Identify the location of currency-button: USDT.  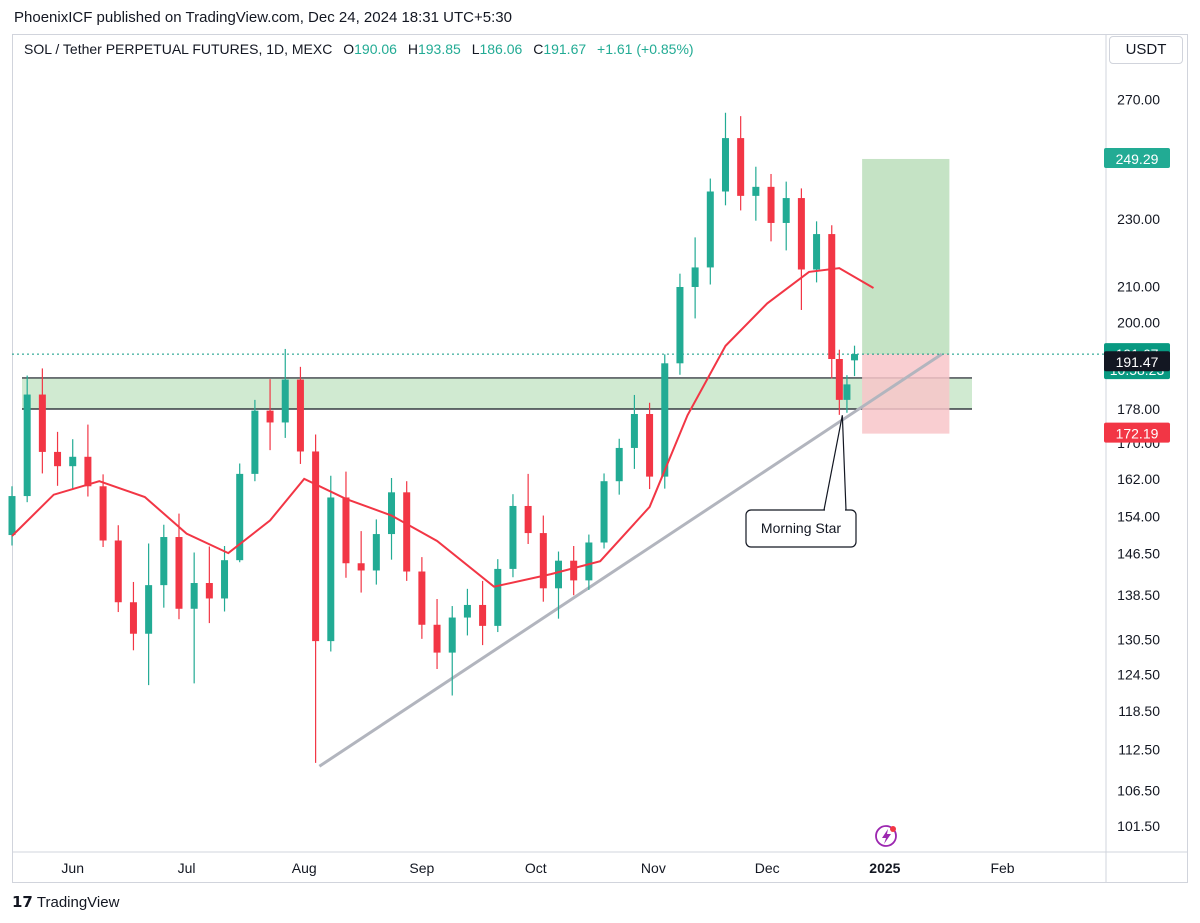
(1146, 50).